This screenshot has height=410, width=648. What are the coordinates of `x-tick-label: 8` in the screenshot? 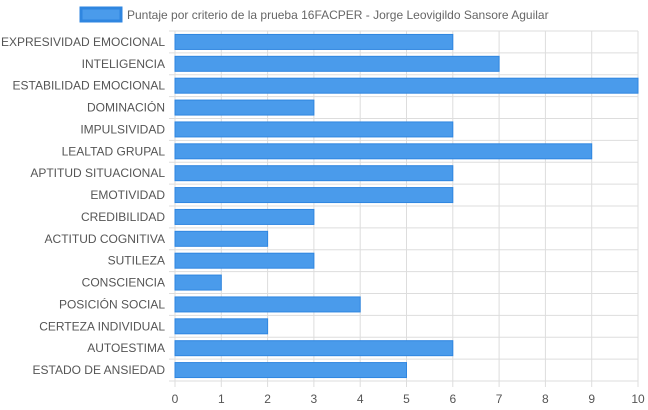 It's located at (545, 399).